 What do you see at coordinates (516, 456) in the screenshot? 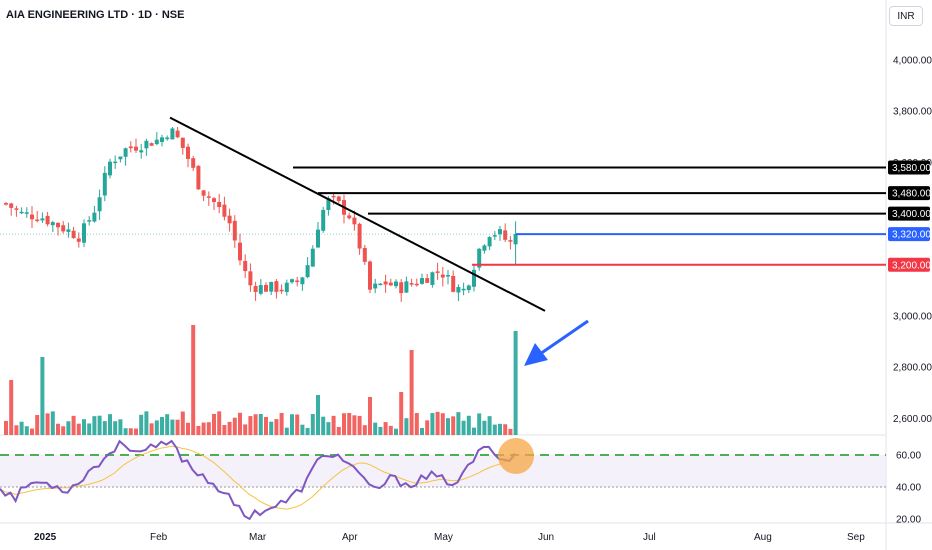
I see `rsi-highlight-circle` at bounding box center [516, 456].